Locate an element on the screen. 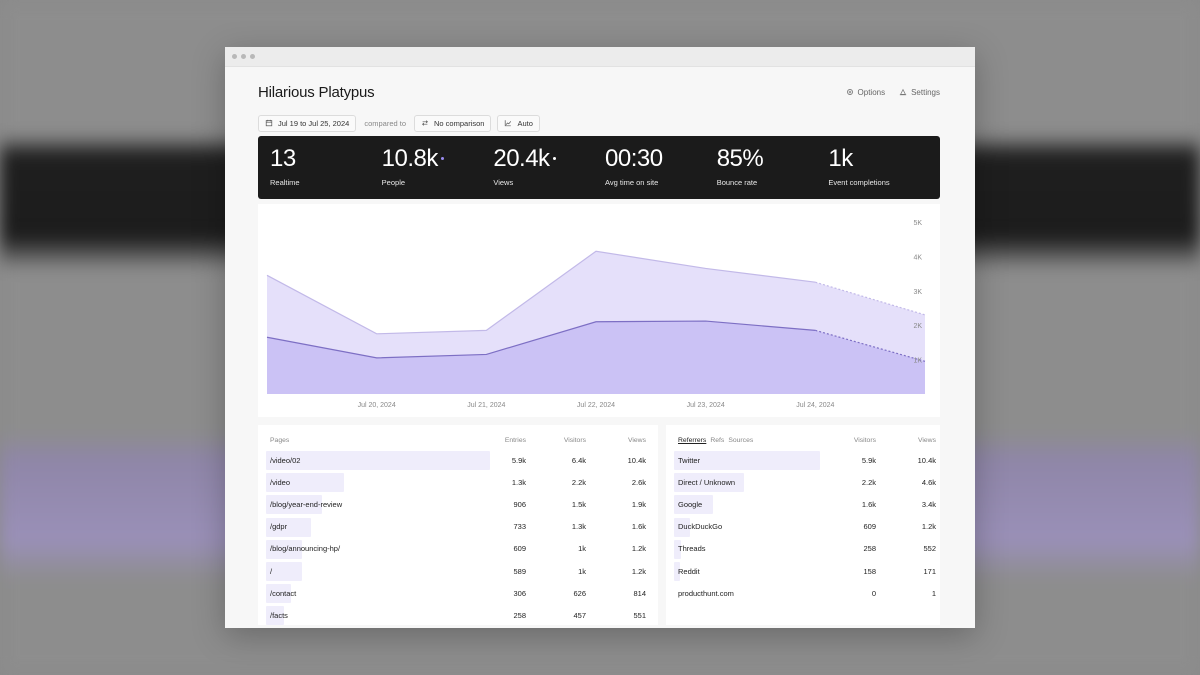 The width and height of the screenshot is (1200, 675). comparison-selector: No comparison is located at coordinates (453, 123).